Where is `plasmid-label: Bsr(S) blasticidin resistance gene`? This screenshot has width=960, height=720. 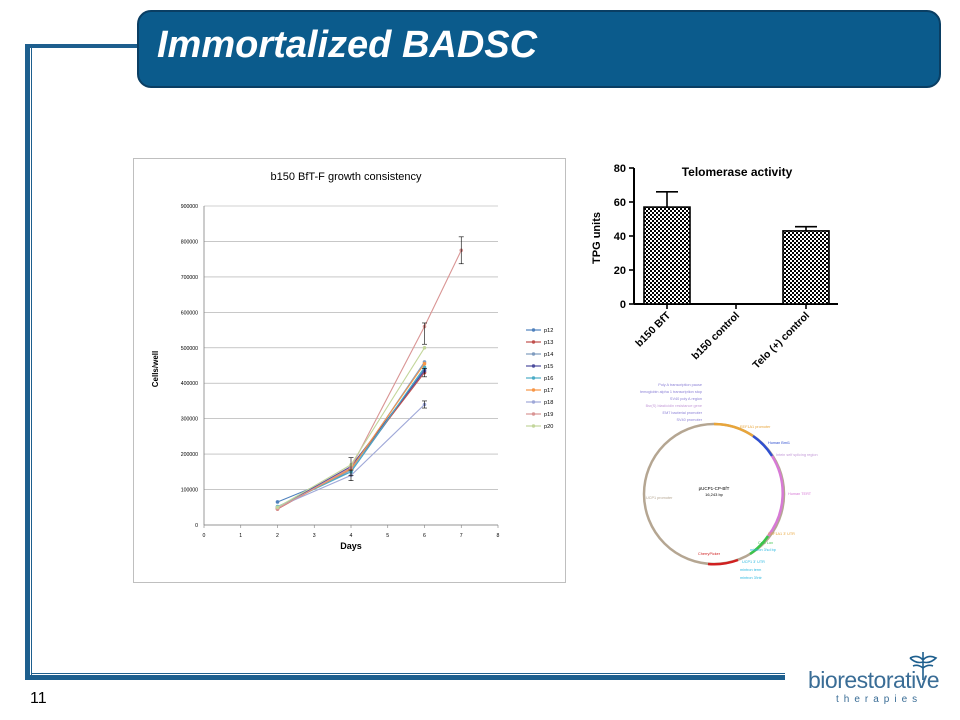 plasmid-label: Bsr(S) blasticidin resistance gene is located at coordinates (674, 406).